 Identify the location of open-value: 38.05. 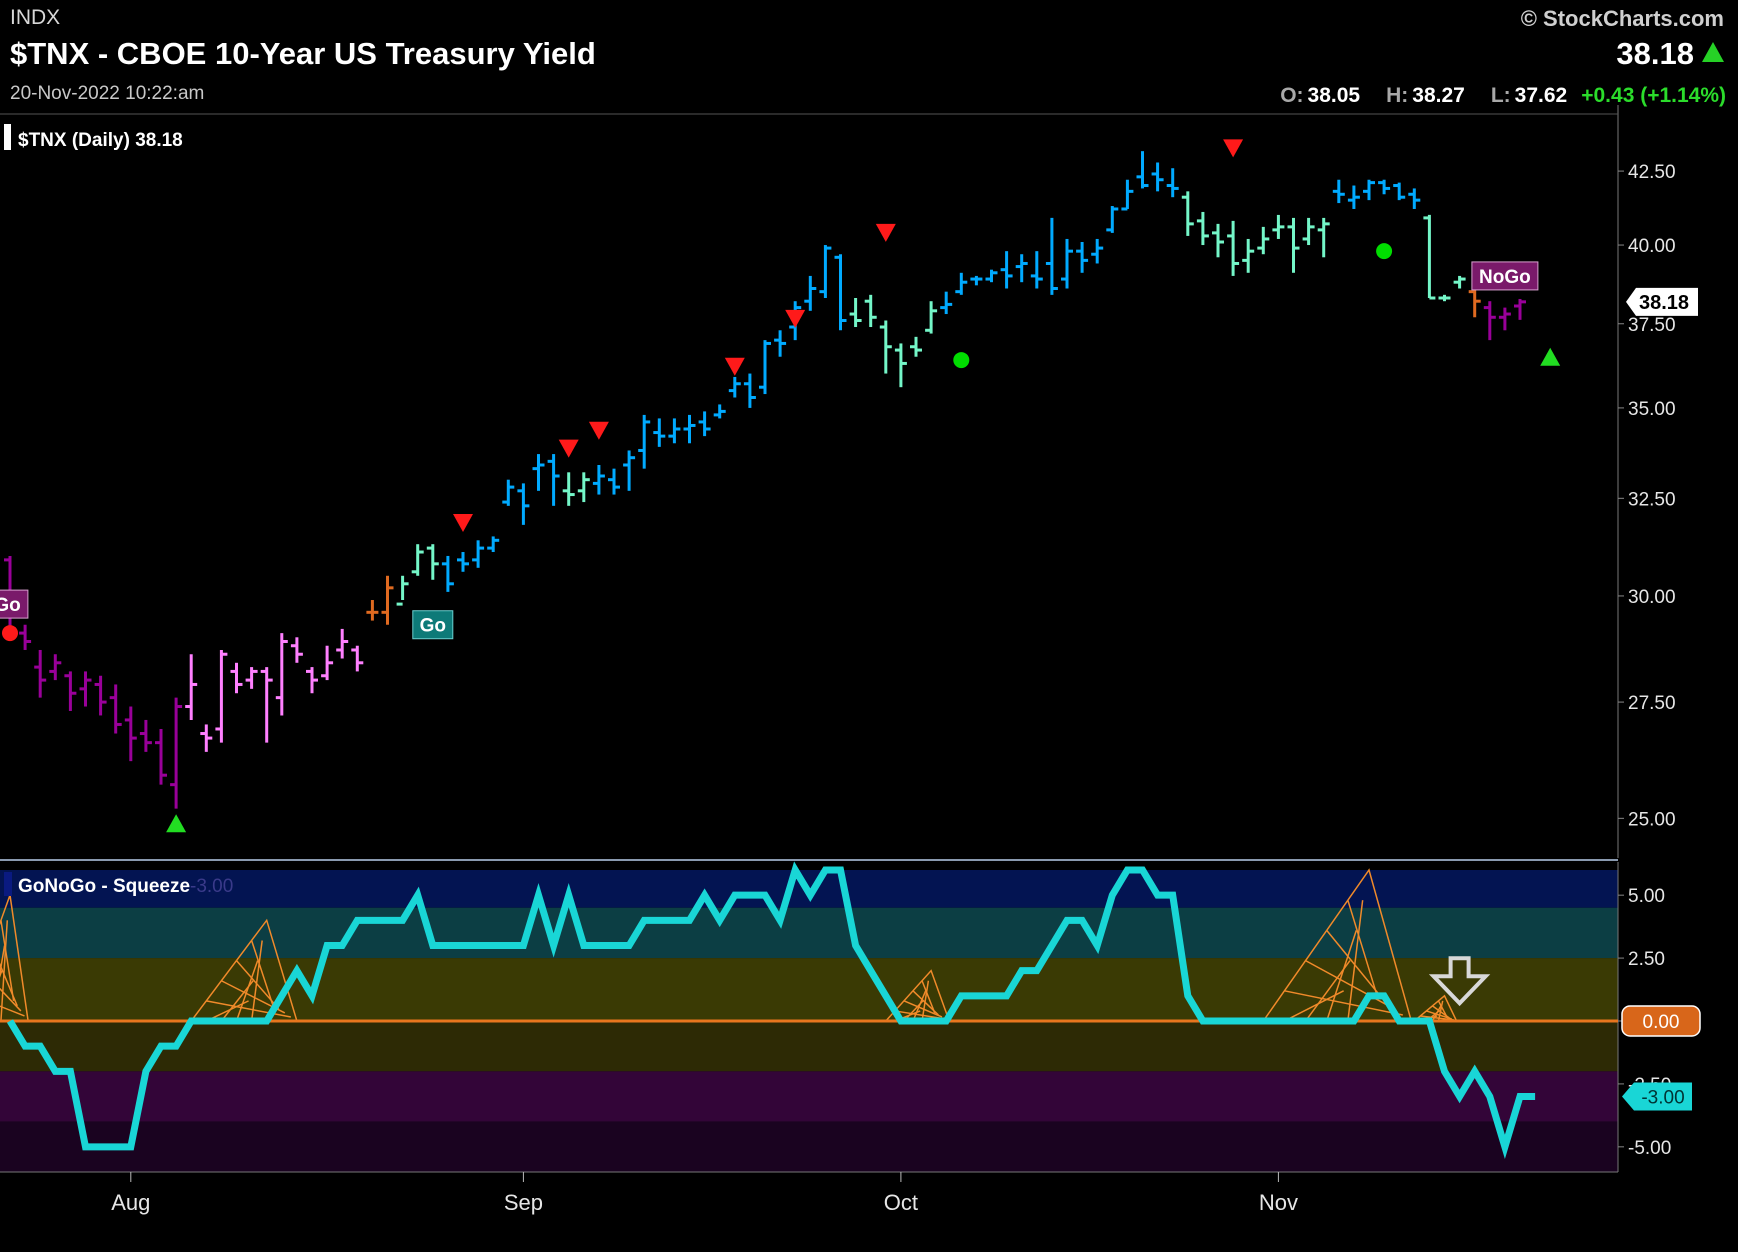
(1334, 95).